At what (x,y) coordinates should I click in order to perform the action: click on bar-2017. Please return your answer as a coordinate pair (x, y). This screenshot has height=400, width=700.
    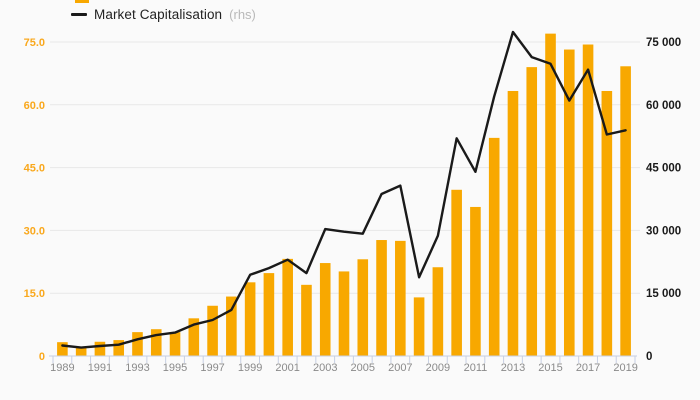
    Looking at the image, I should click on (588, 200).